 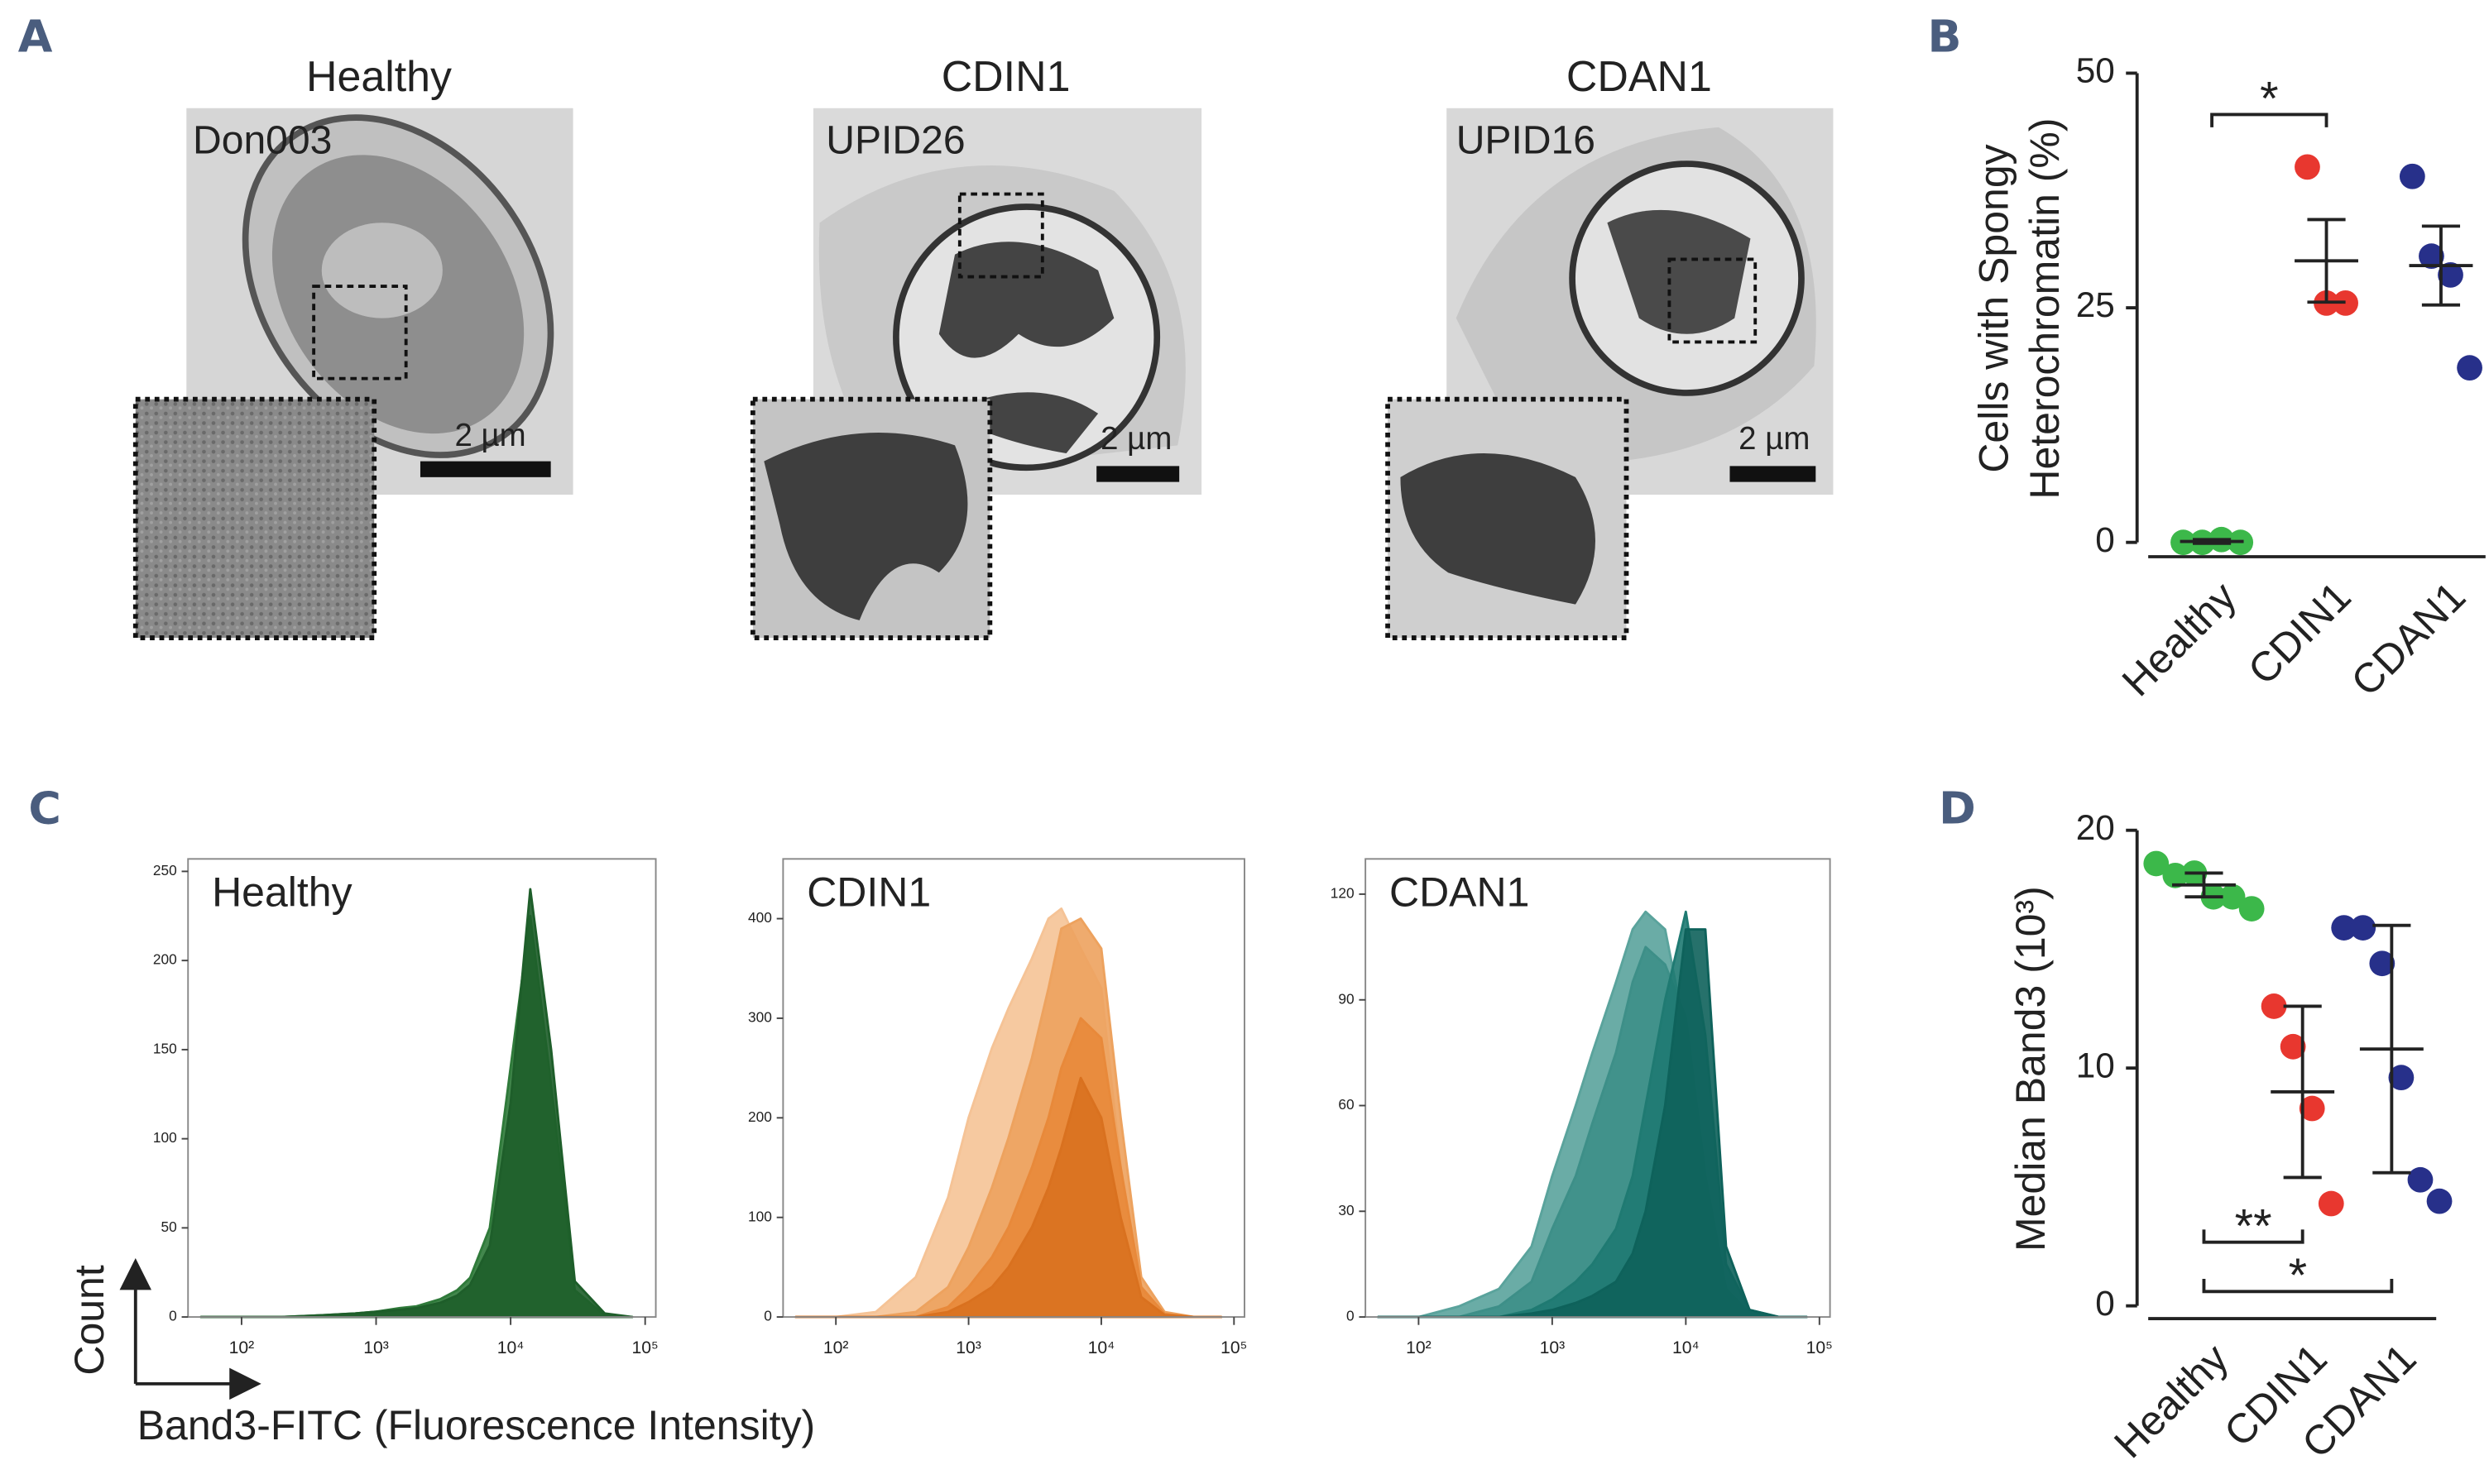 I want to click on y-tick-label: 300, so click(x=760, y=1018).